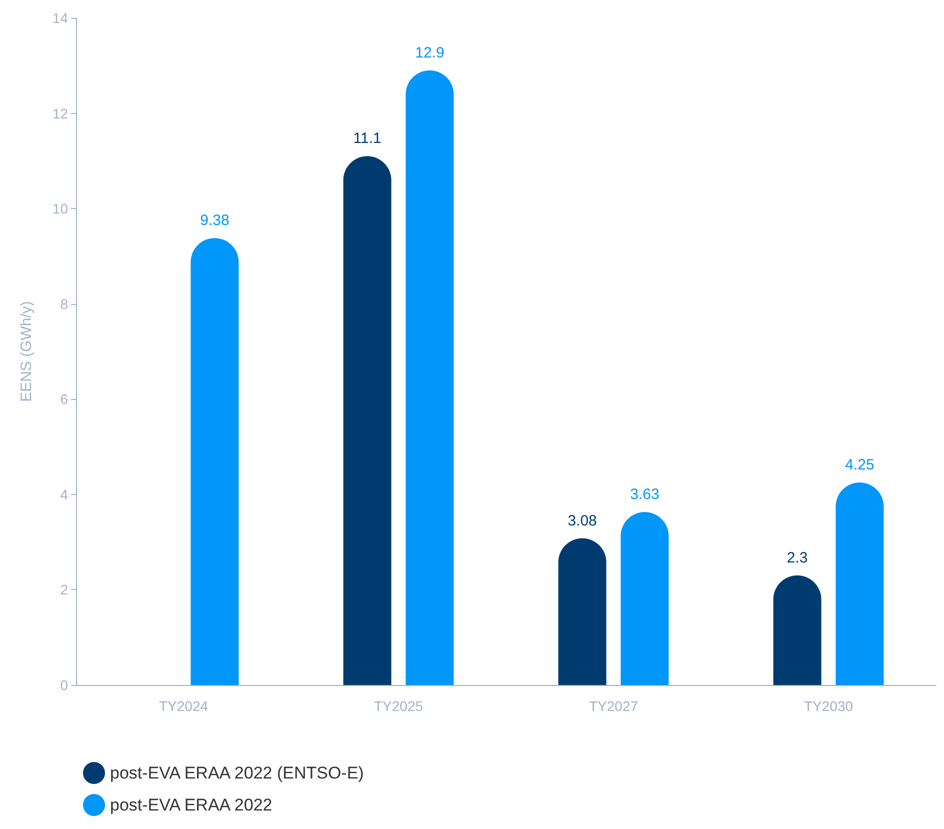 This screenshot has width=944, height=829. What do you see at coordinates (797, 557) in the screenshot?
I see `data-label: 2.3` at bounding box center [797, 557].